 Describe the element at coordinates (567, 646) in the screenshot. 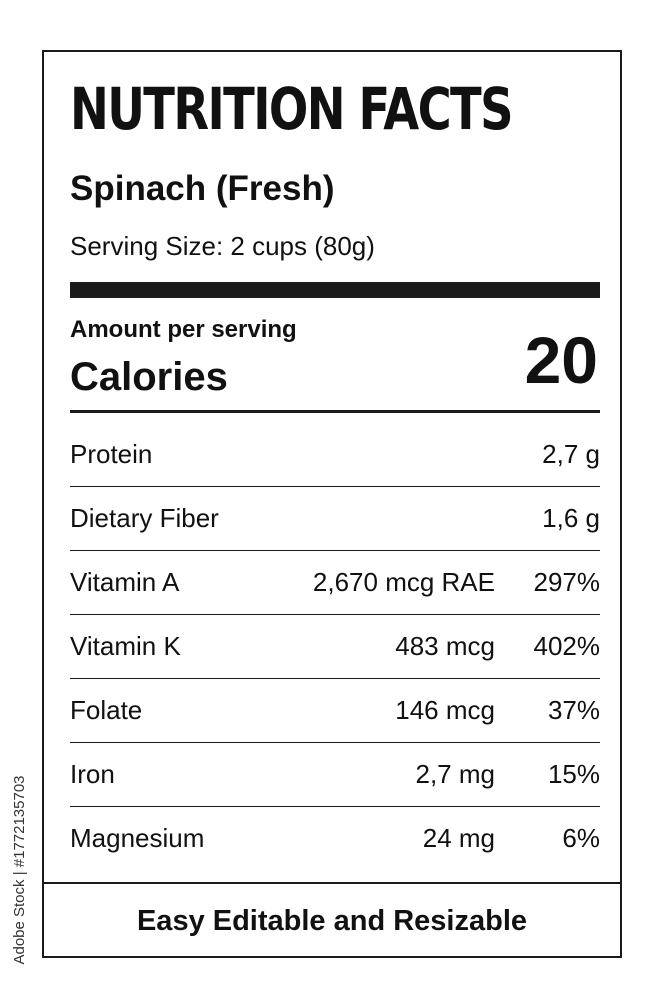

I see `nutrient-daily-value: 402%` at that location.